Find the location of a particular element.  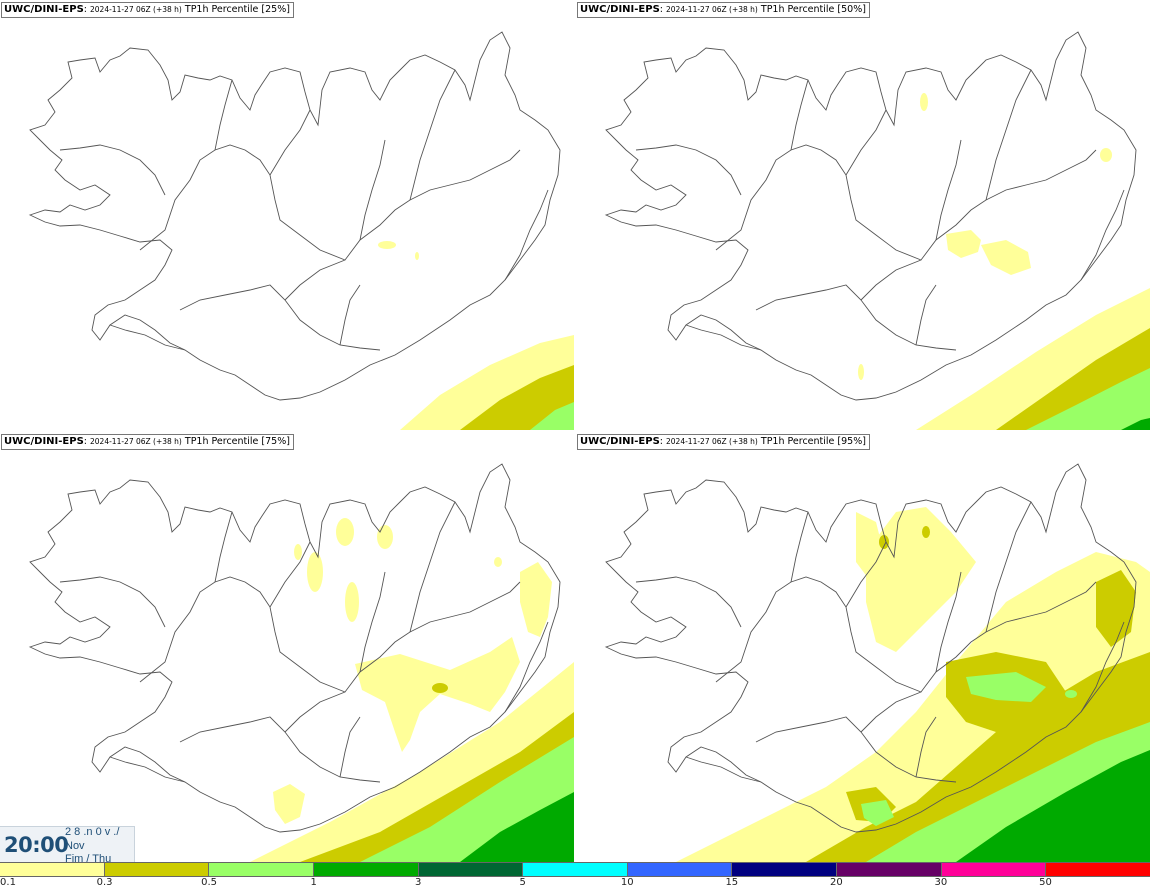

legend-label: 15 is located at coordinates (732, 882).